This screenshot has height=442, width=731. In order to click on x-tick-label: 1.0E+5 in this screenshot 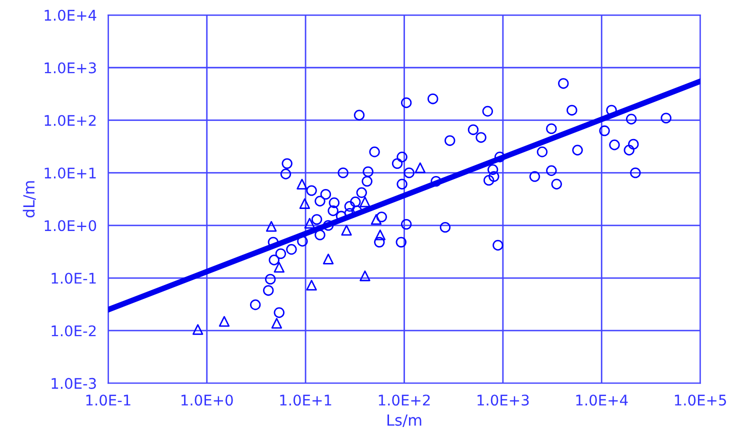, I will do `click(700, 400)`.